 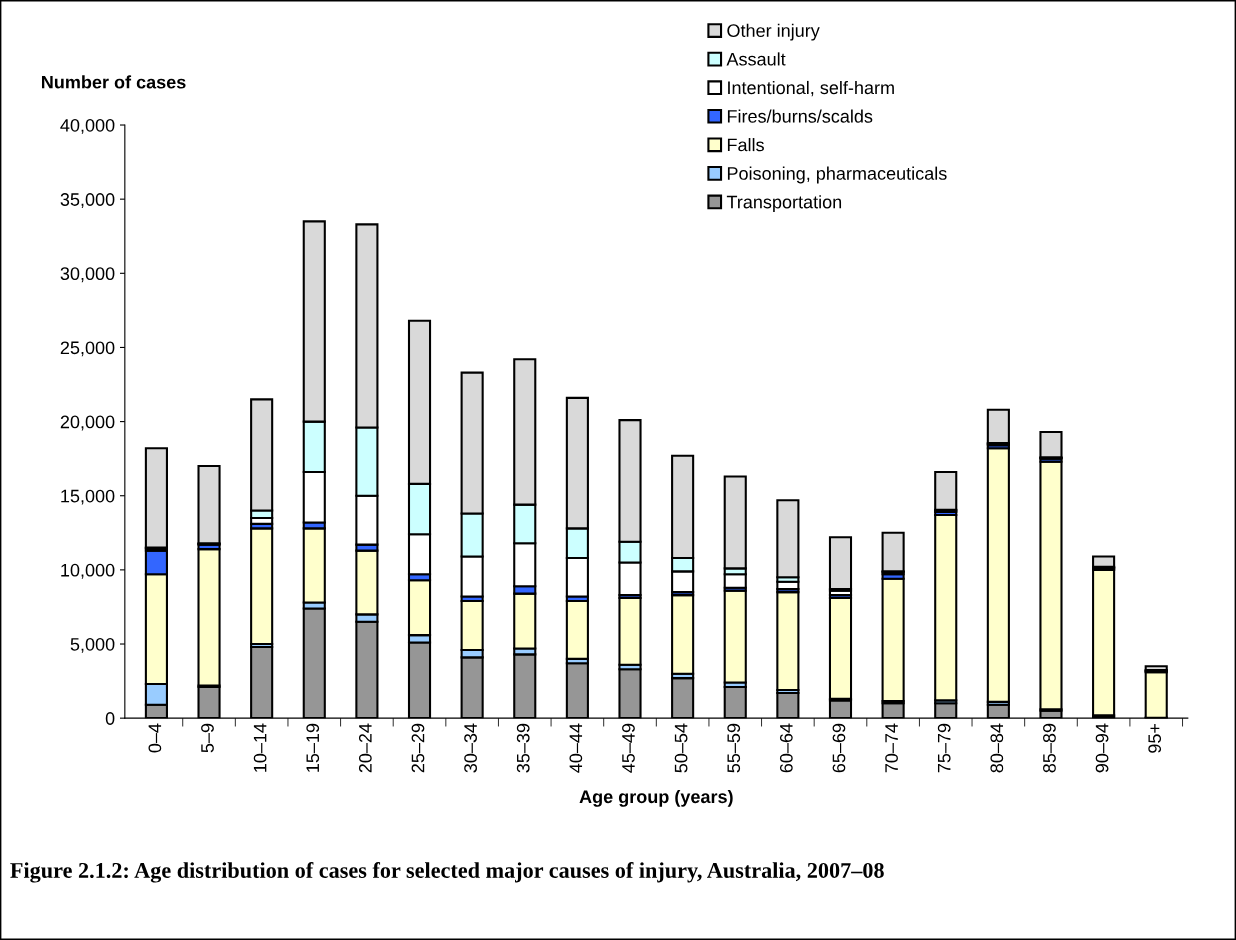 What do you see at coordinates (773, 32) in the screenshot?
I see `legend-label: Other injury` at bounding box center [773, 32].